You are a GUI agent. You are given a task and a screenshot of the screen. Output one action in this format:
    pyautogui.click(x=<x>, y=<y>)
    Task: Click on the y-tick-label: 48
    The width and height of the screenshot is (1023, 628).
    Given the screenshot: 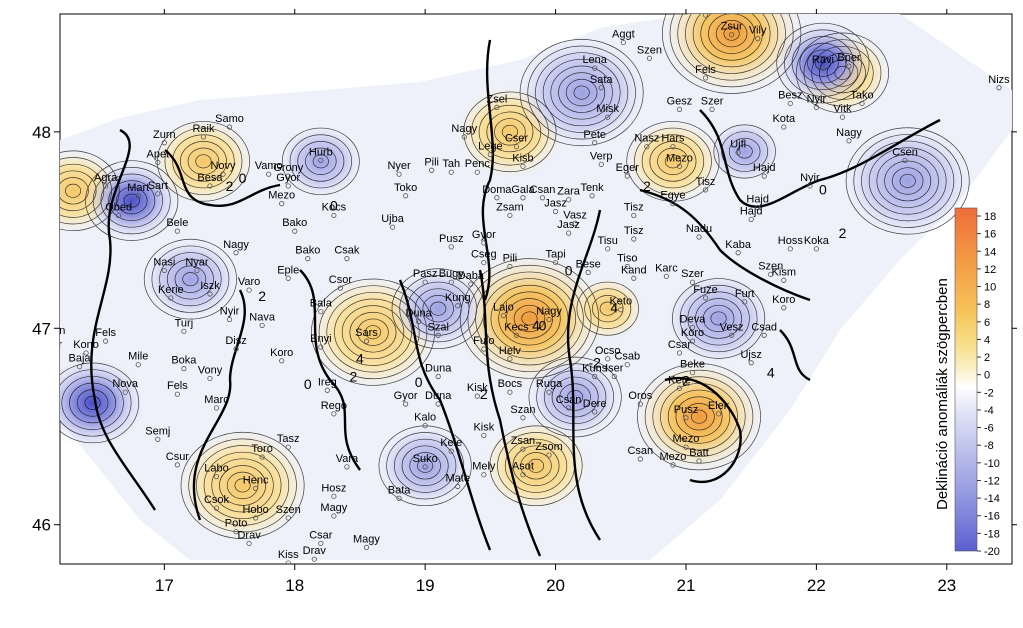 What is the action you would take?
    pyautogui.click(x=41, y=132)
    